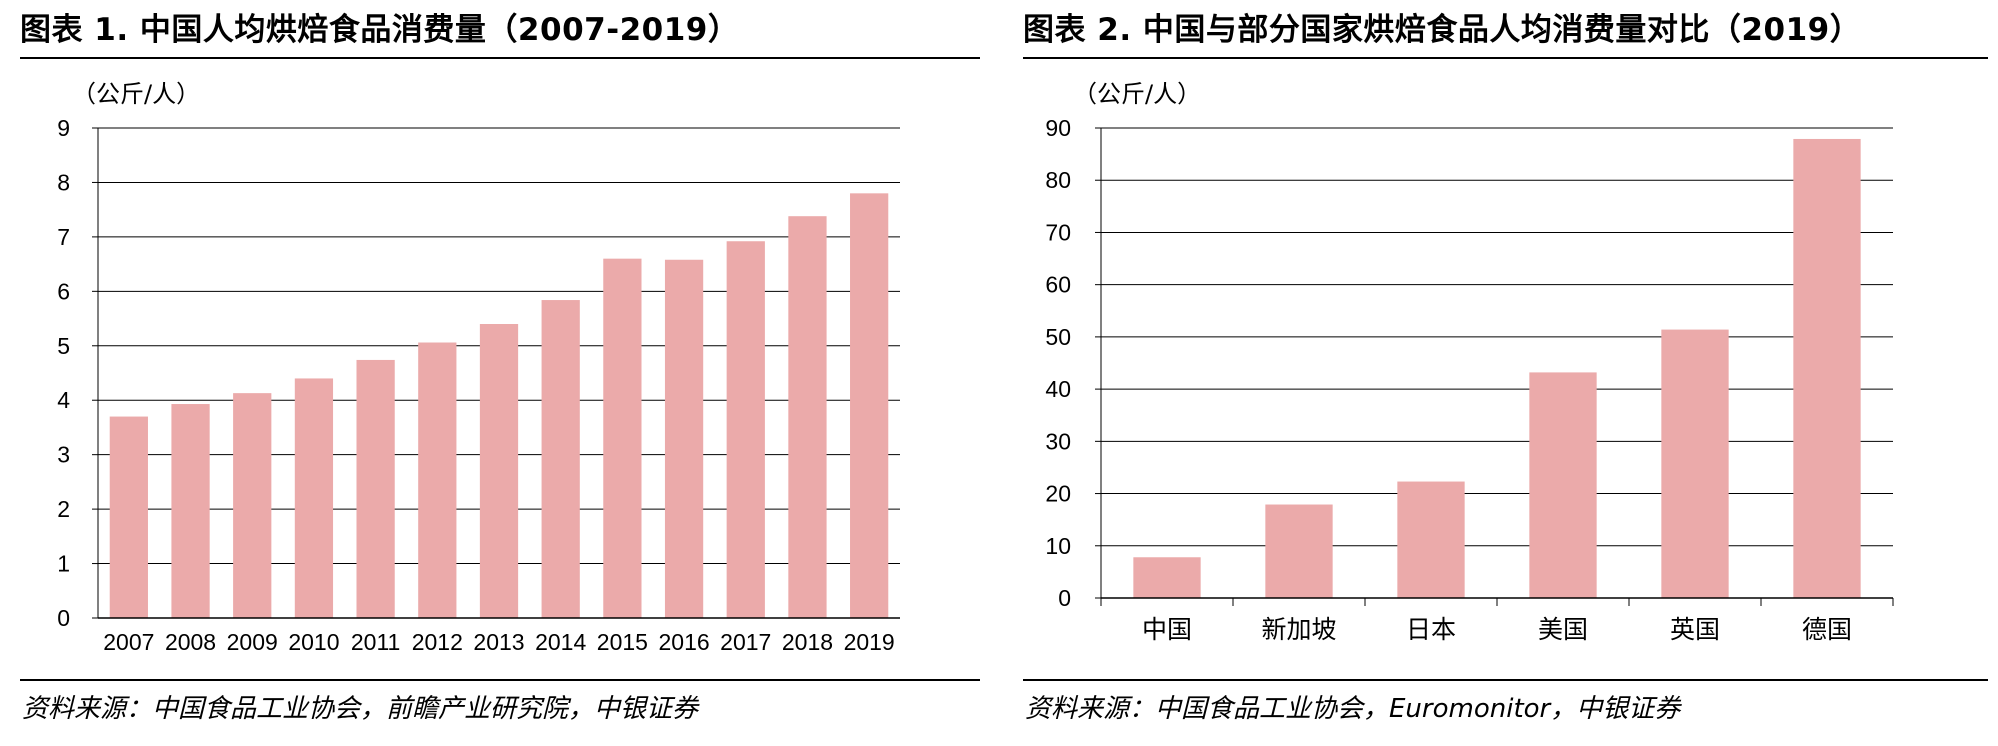 The height and width of the screenshot is (746, 1998). Describe the element at coordinates (1058, 180) in the screenshot. I see `y-tick-label: 80` at that location.